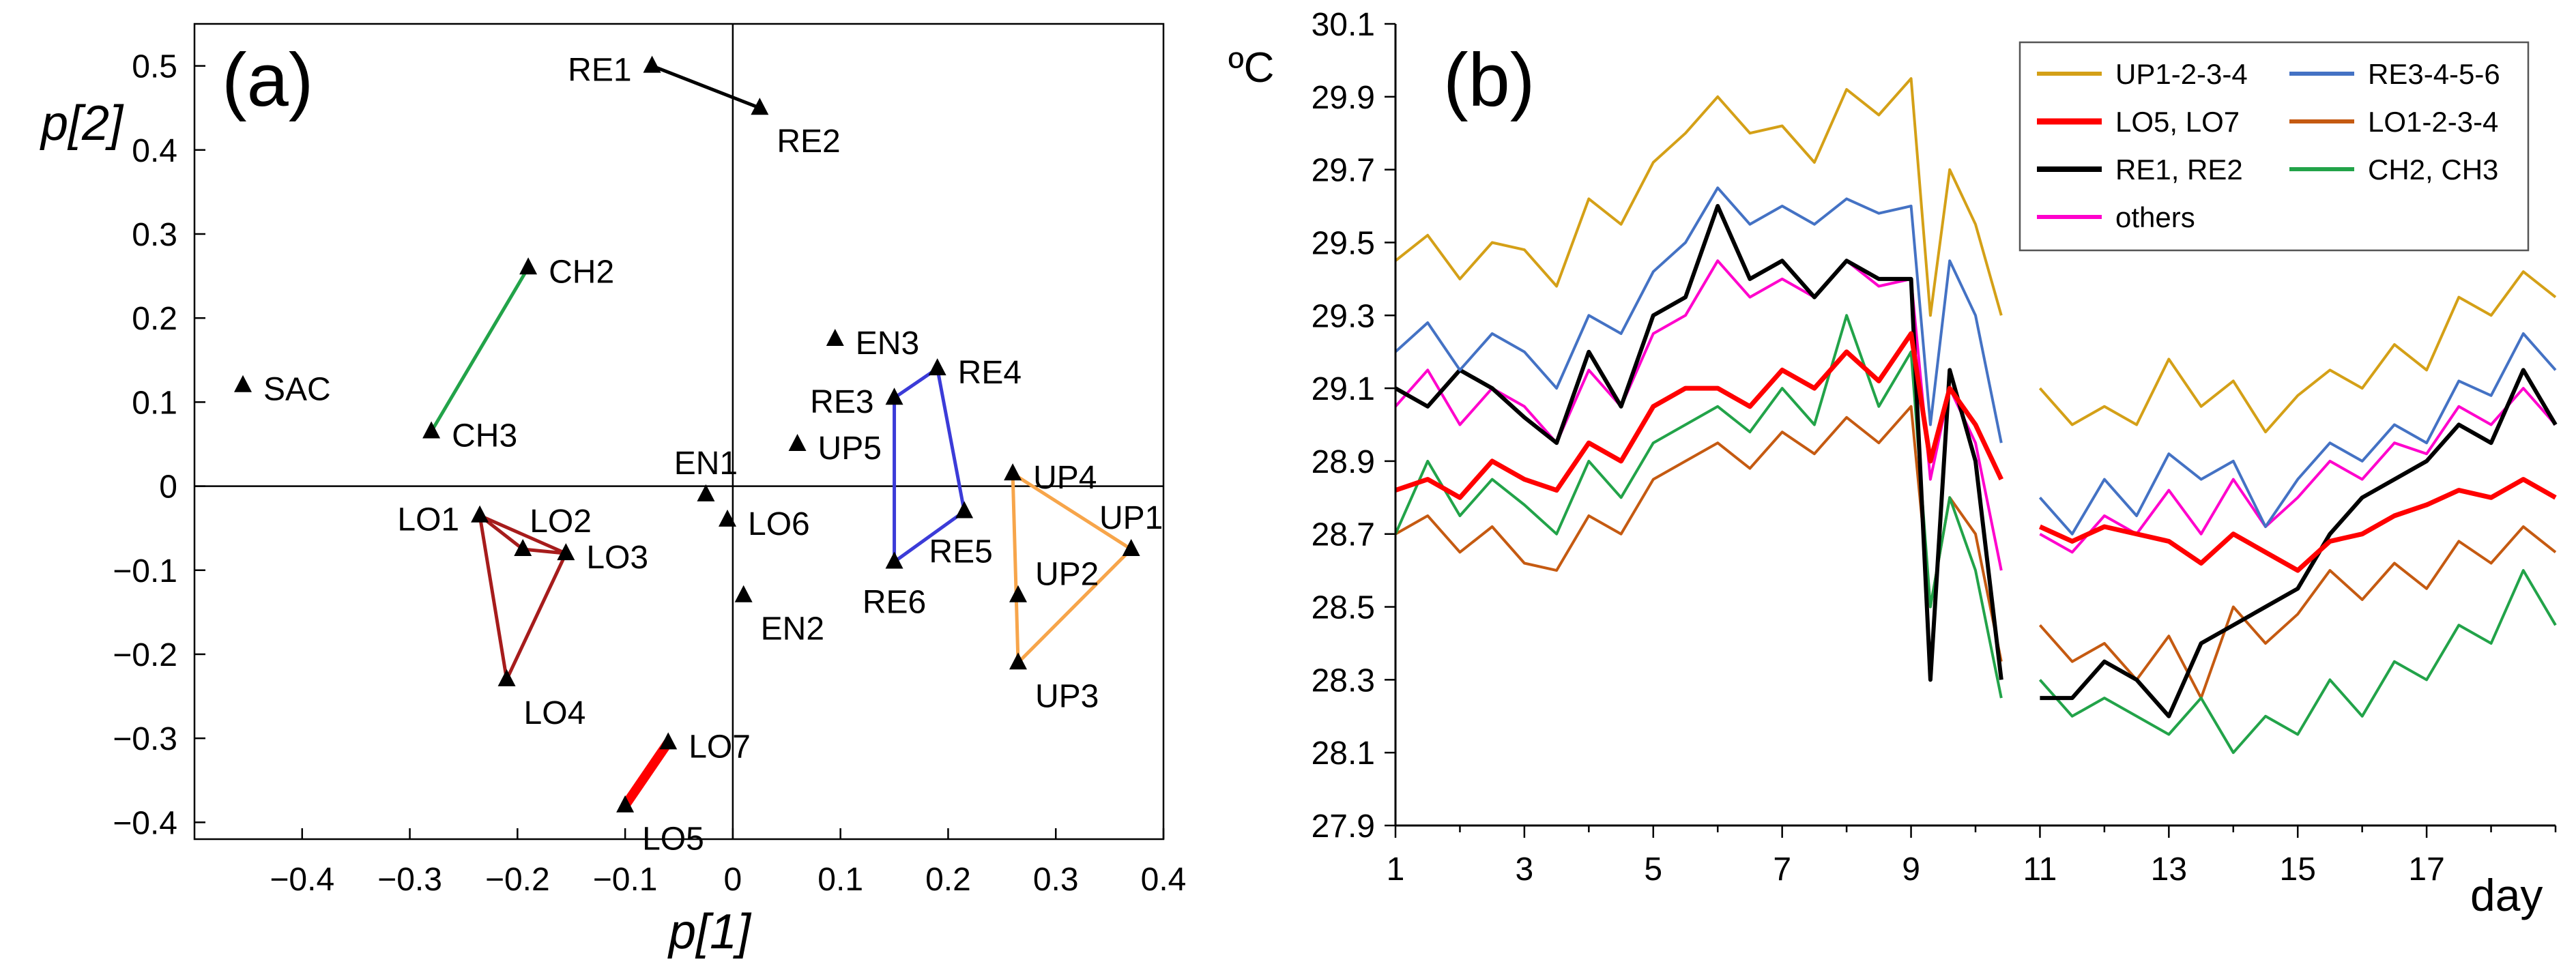 The image size is (2576, 964). What do you see at coordinates (154, 151) in the screenshot?
I see `y-tick-label: 0.4` at bounding box center [154, 151].